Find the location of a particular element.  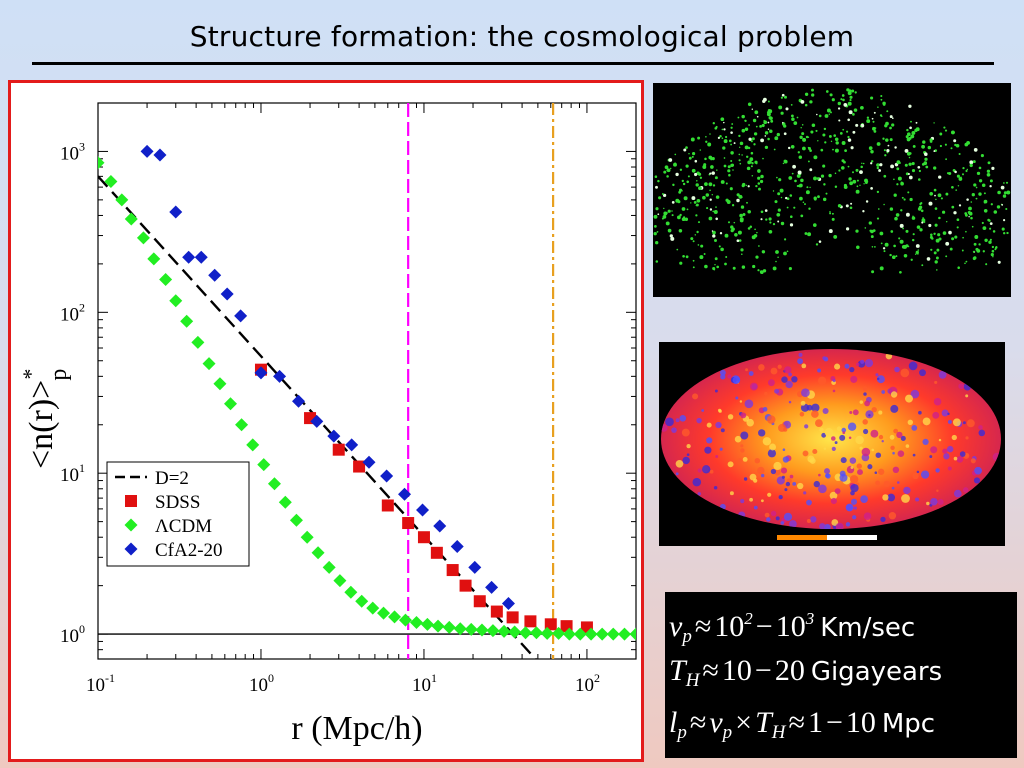

legend-label-d2: D=2 is located at coordinates (172, 478).